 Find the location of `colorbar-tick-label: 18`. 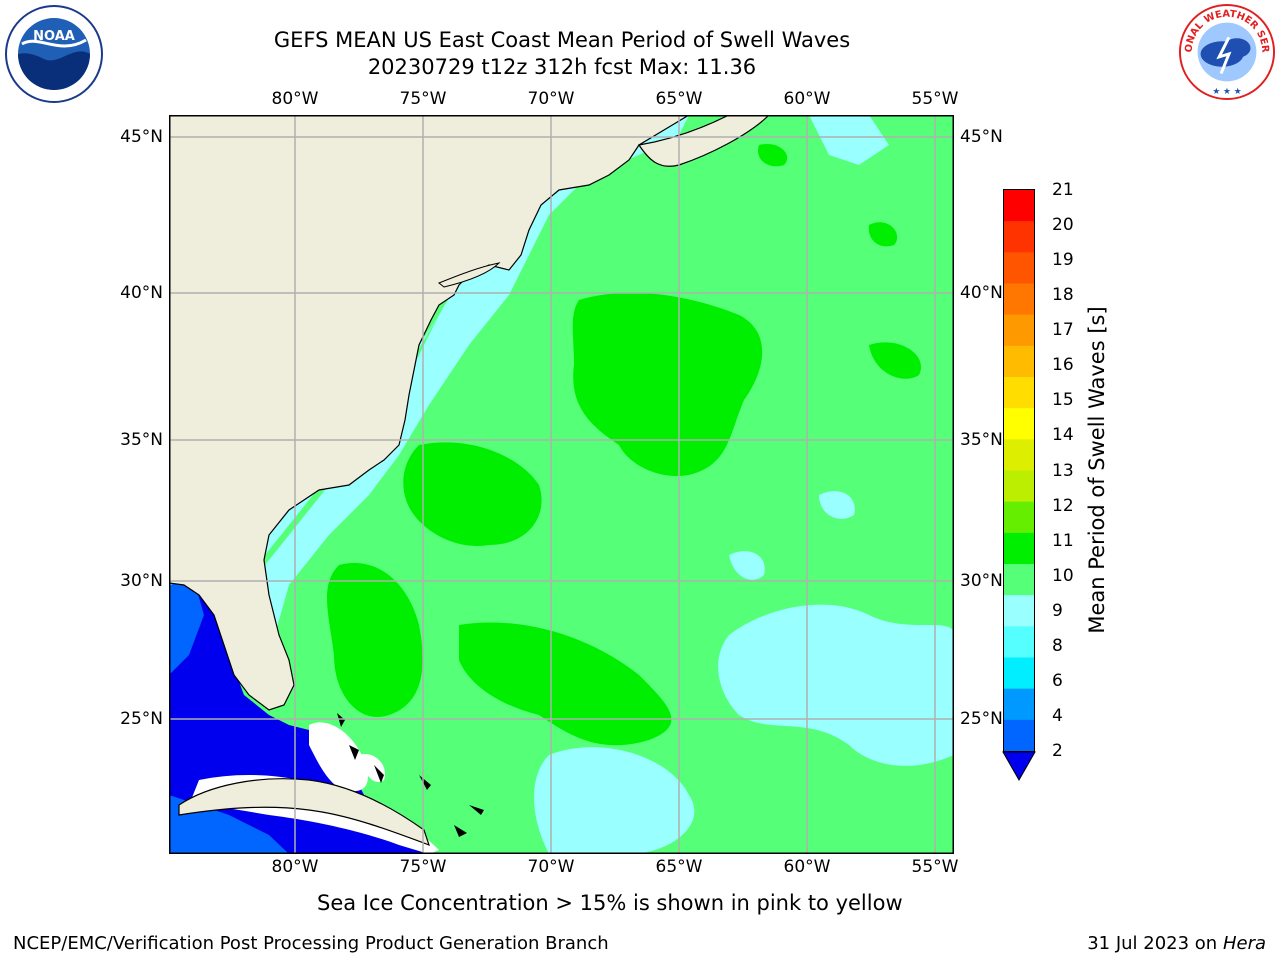

colorbar-tick-label: 18 is located at coordinates (1063, 295).